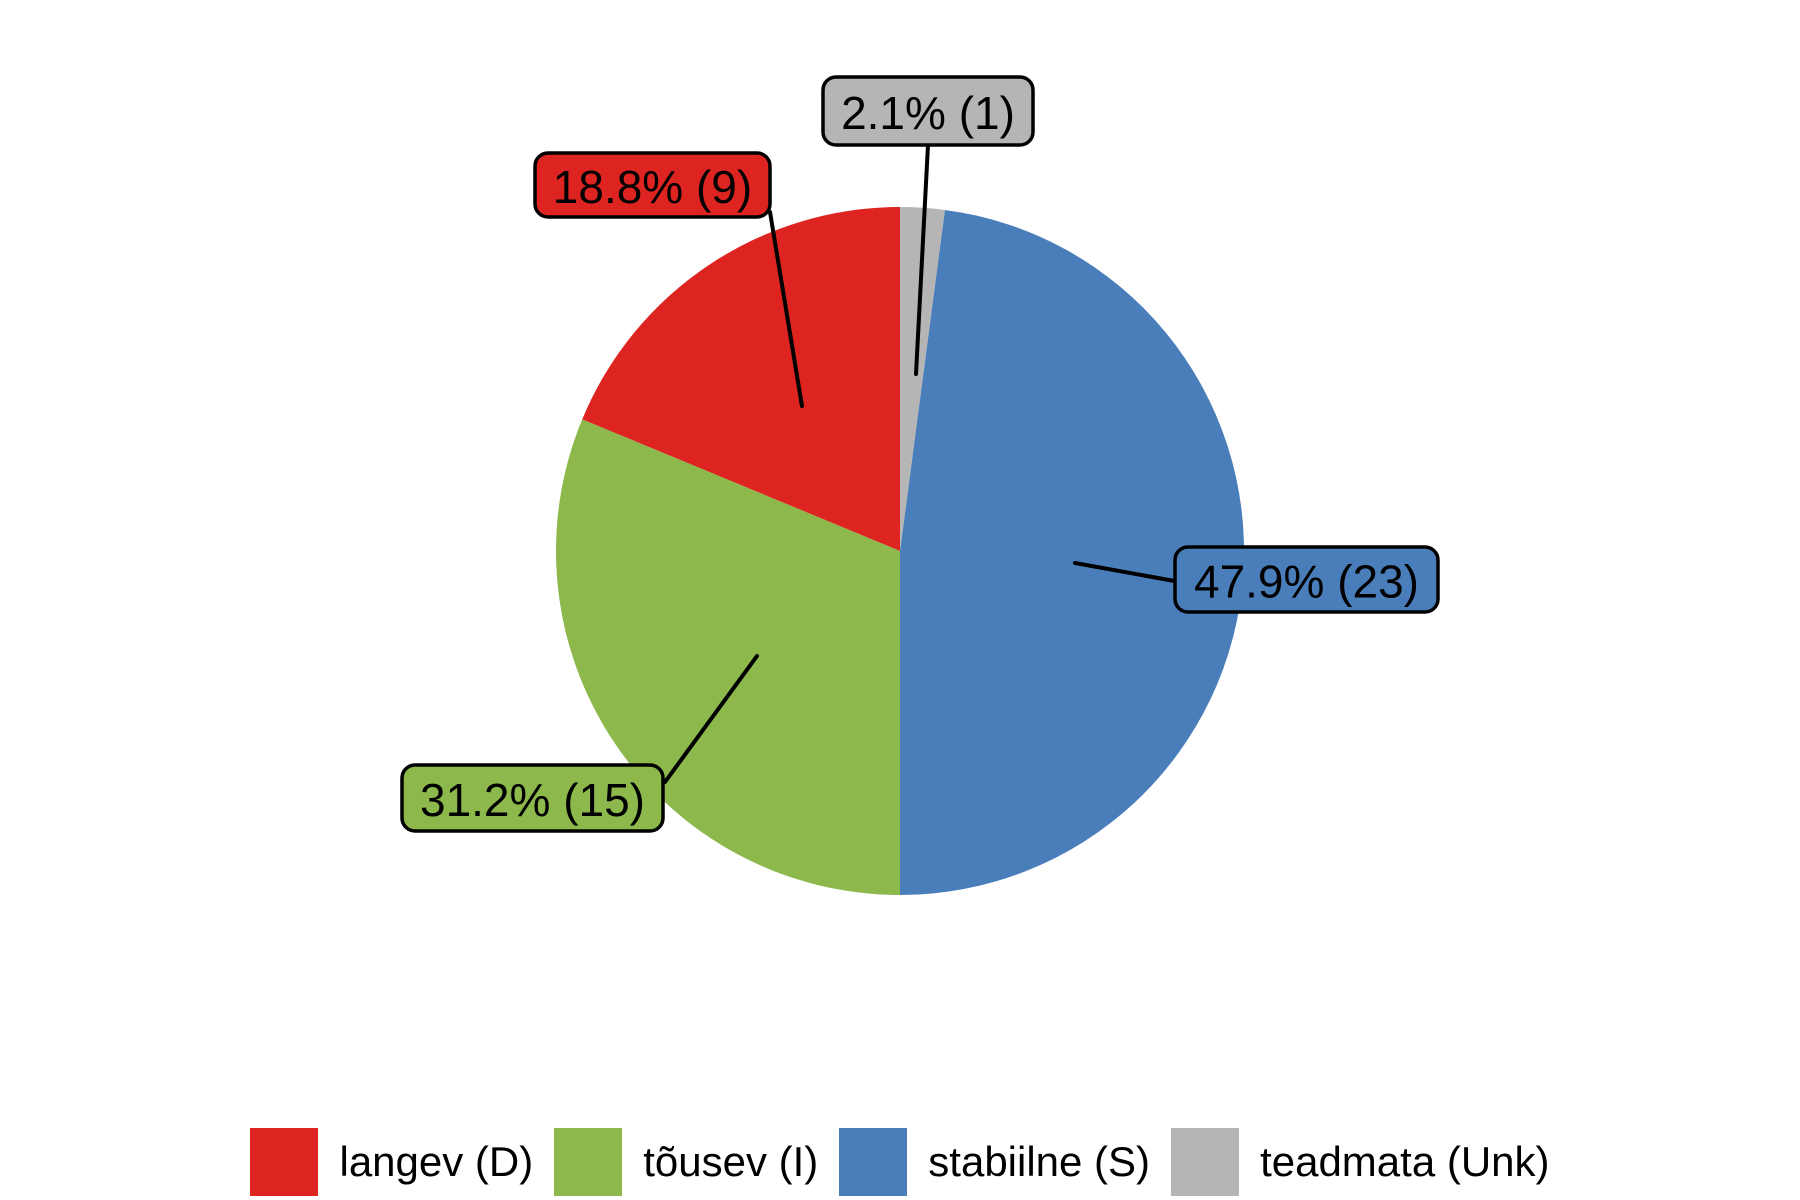 Image resolution: width=1800 pixels, height=1200 pixels. I want to click on legend-label: stabiilne (S), so click(1039, 1161).